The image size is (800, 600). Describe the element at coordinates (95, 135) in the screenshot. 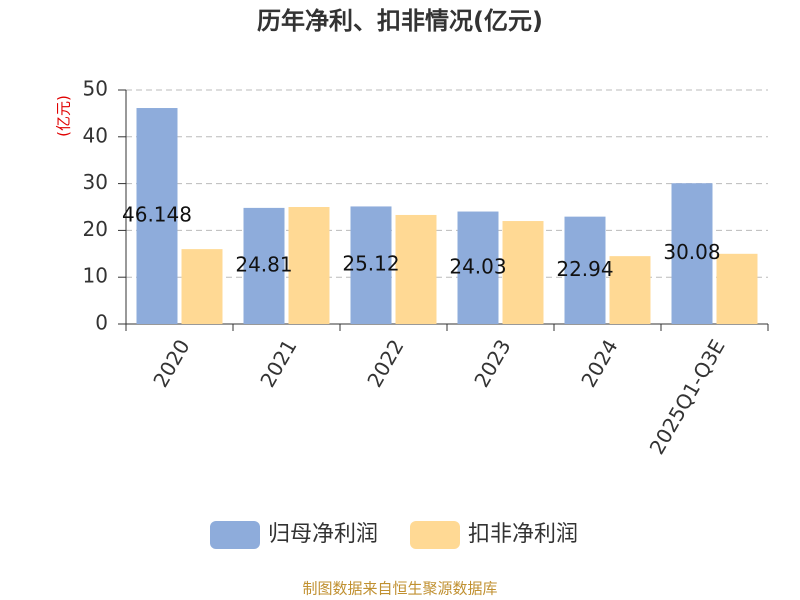

I see `y-tick-label: 40` at that location.